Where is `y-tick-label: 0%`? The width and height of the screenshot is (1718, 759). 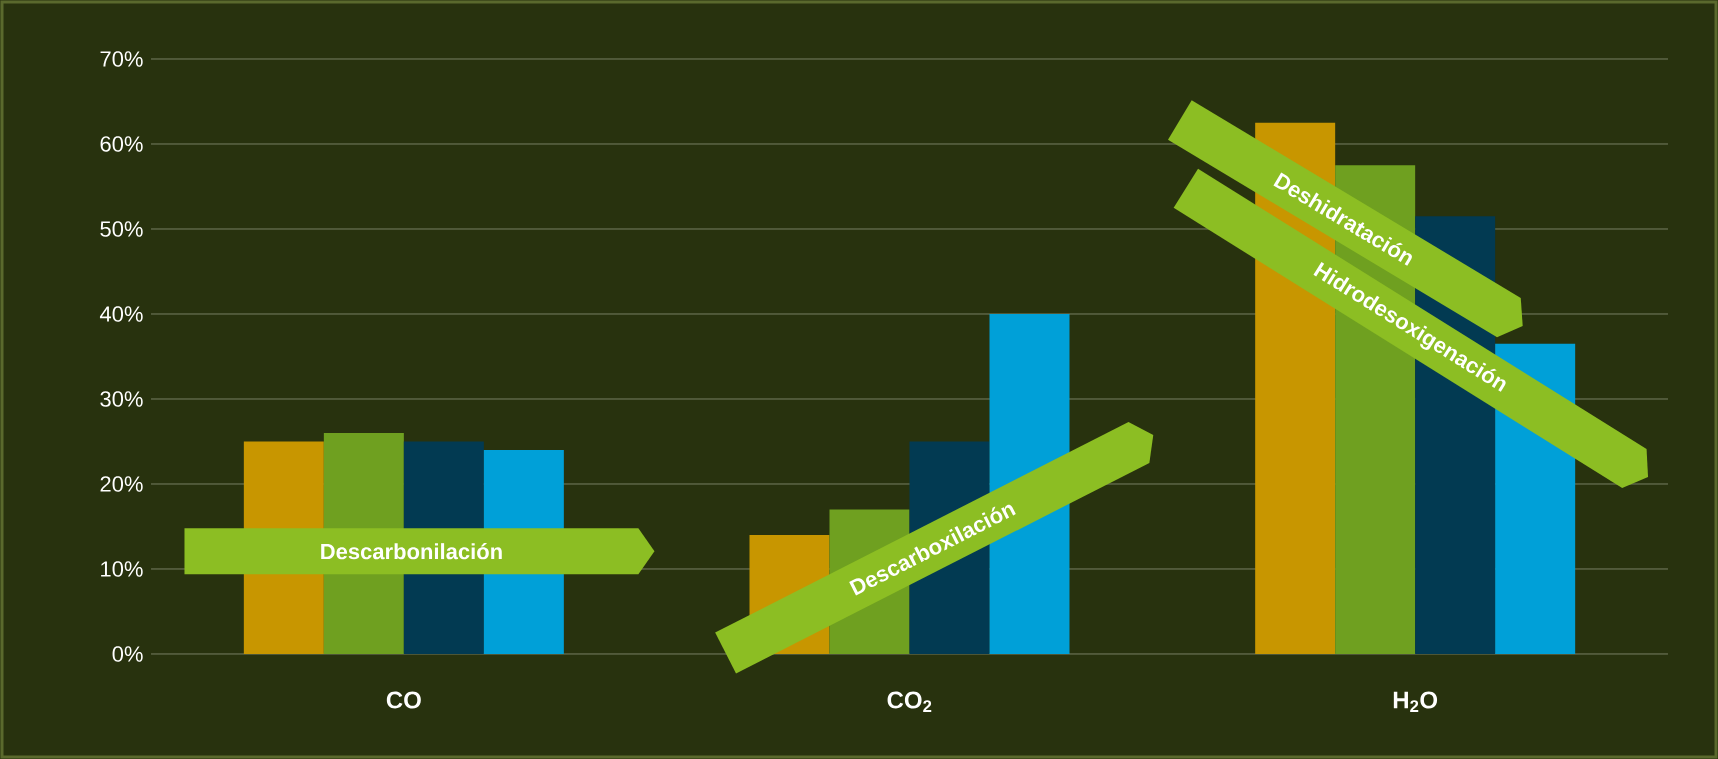
y-tick-label: 0% is located at coordinates (127, 654).